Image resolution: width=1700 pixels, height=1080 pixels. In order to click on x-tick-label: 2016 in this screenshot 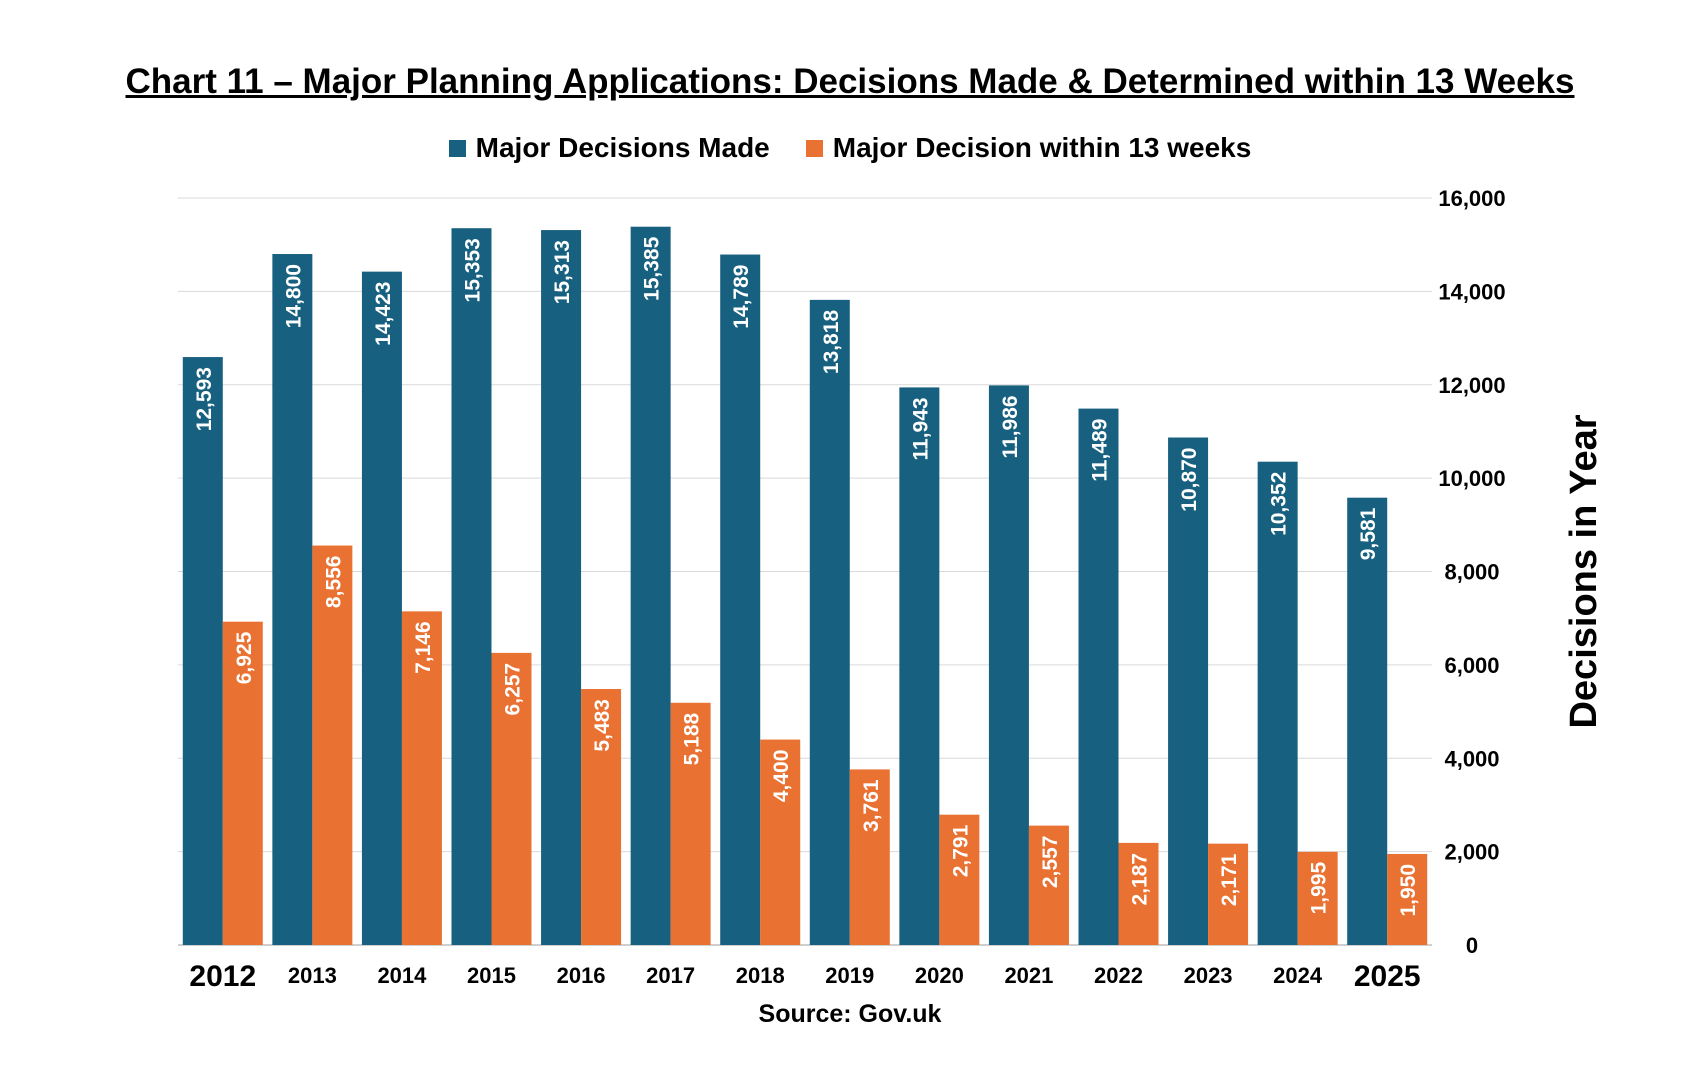, I will do `click(581, 975)`.